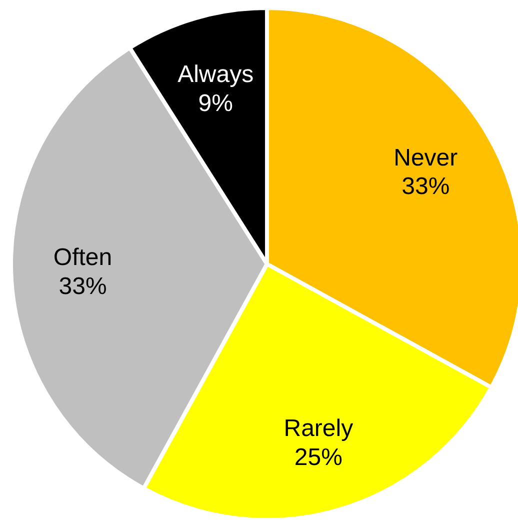 This screenshot has height=520, width=518. Describe the element at coordinates (82, 257) in the screenshot. I see `slice-label: Often` at that location.